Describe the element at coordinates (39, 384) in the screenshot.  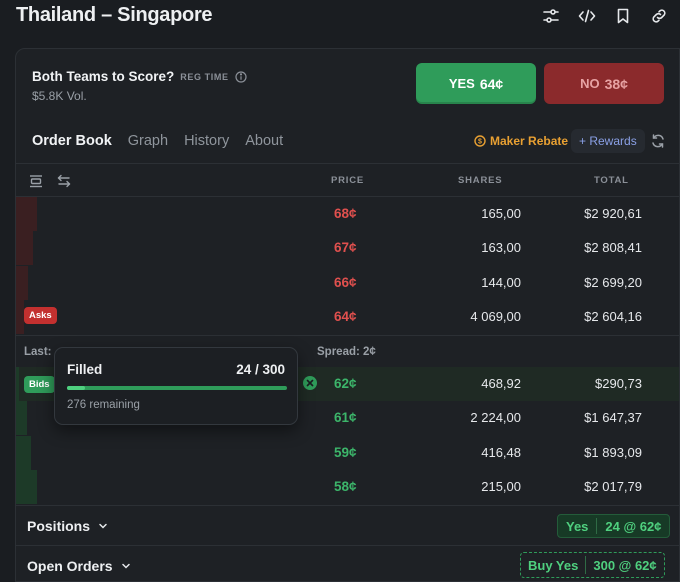
I see `bids-badge: Bids` at that location.